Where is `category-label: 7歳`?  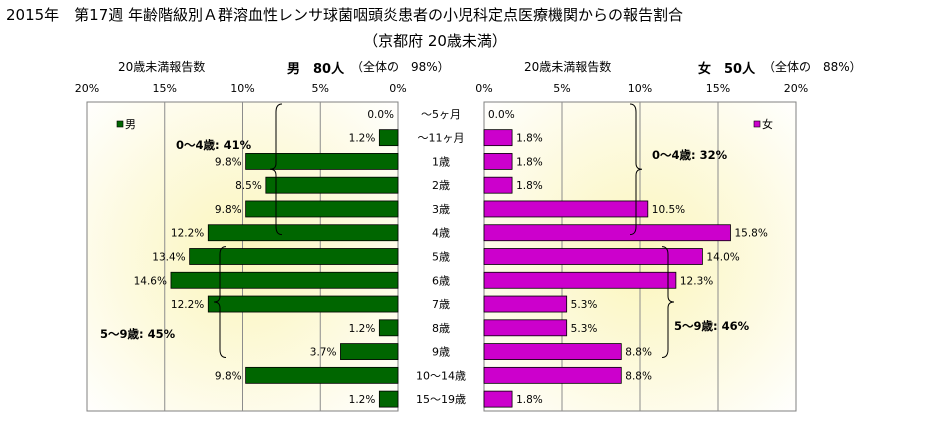 category-label: 7歳 is located at coordinates (441, 304).